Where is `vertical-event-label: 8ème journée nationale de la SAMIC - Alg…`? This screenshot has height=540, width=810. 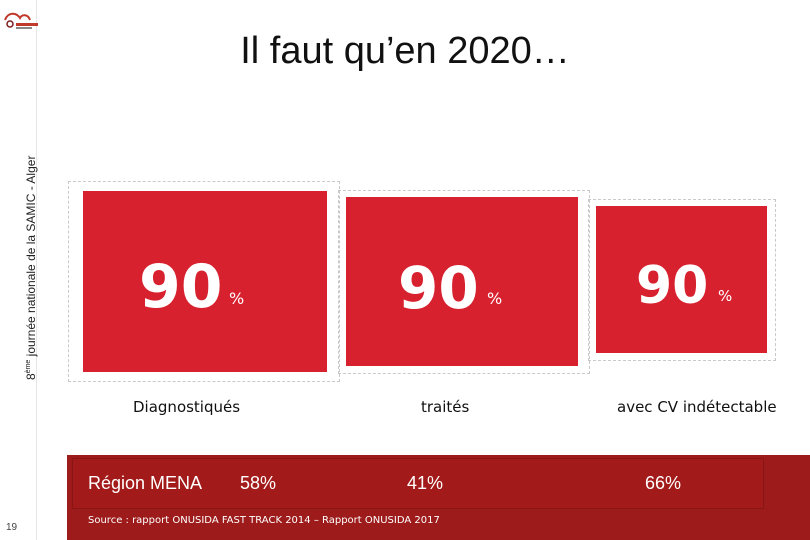 vertical-event-label: 8ème journée nationale de la SAMIC - Alg… is located at coordinates (31, 267).